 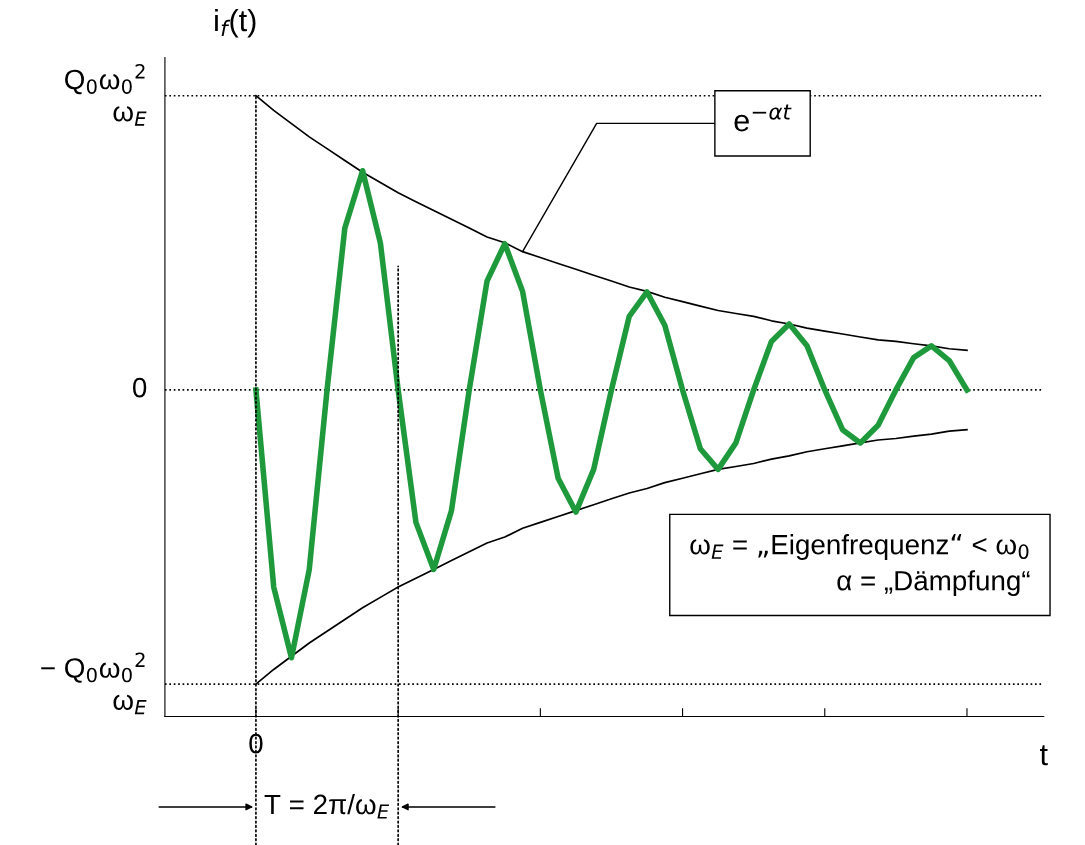 I want to click on y-axis-title: i$_{f}$(t), so click(x=235, y=23).